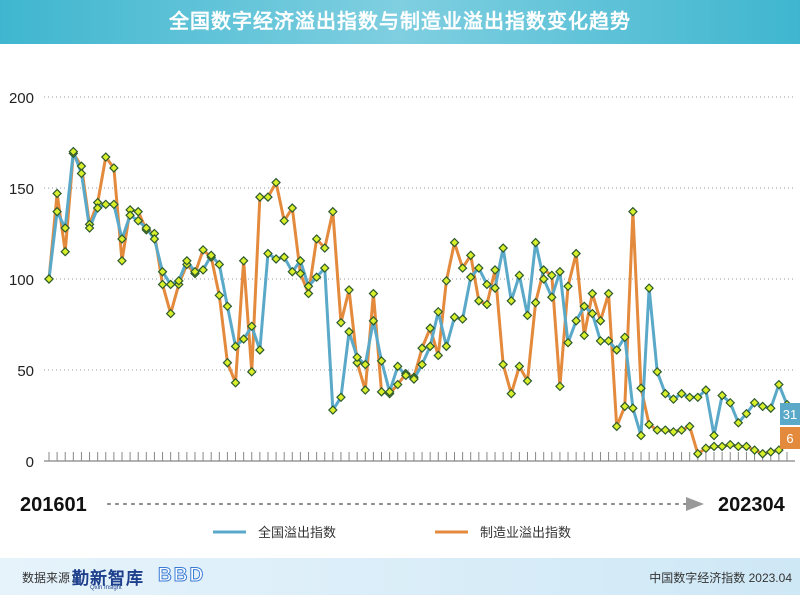 The width and height of the screenshot is (800, 595). What do you see at coordinates (53, 505) in the screenshot?
I see `timeline-start-label: 201601` at bounding box center [53, 505].